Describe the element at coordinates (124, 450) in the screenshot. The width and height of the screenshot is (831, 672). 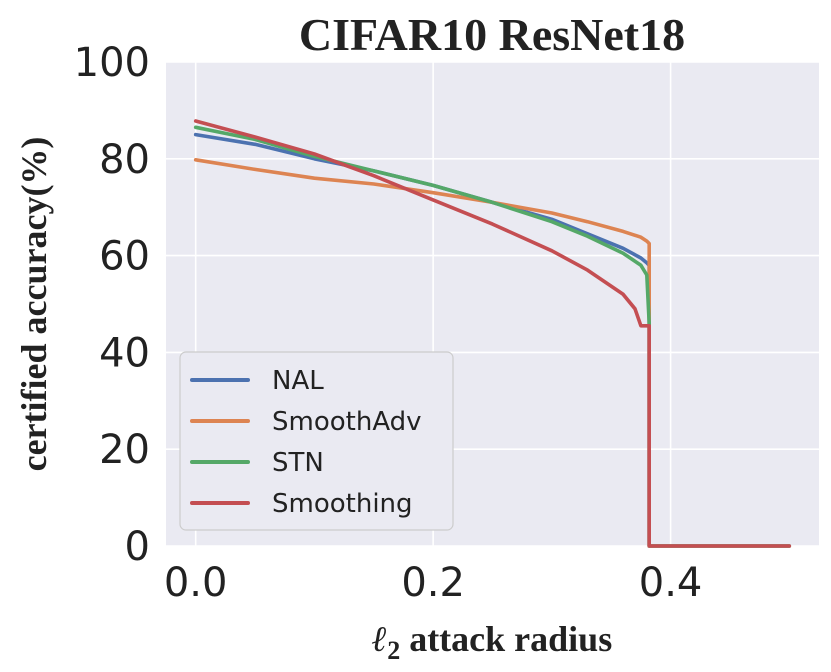
I see `y-tick-label: 20` at that location.